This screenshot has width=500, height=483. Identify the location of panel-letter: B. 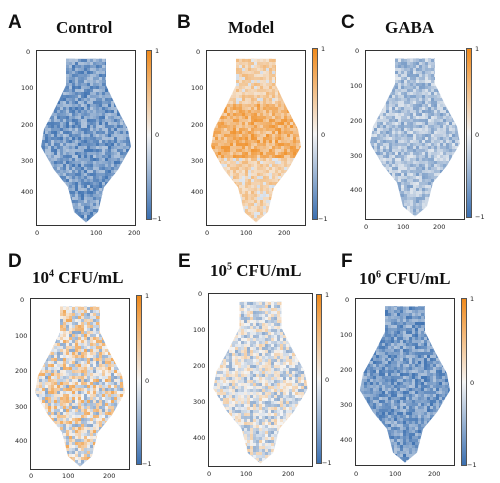
(184, 22).